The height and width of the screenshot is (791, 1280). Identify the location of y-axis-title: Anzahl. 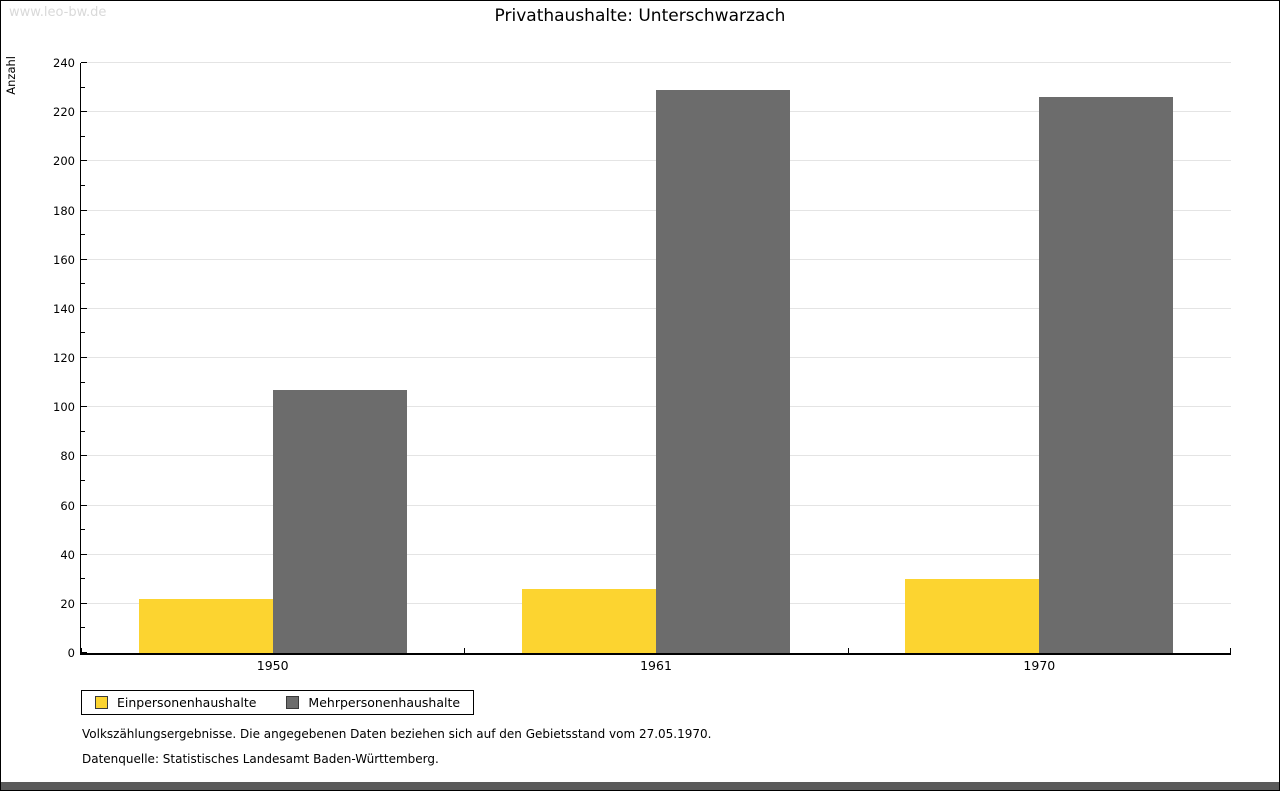
(11, 75).